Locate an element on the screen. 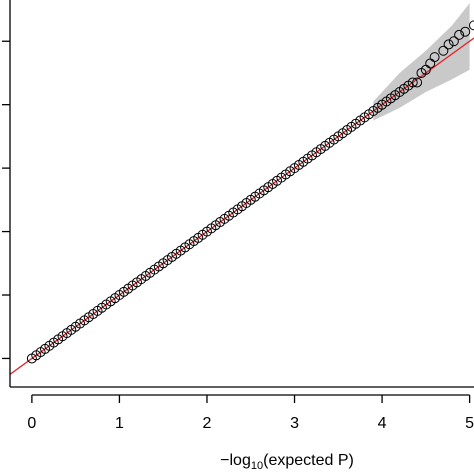  confidence-band-layer is located at coordinates (421, 62).